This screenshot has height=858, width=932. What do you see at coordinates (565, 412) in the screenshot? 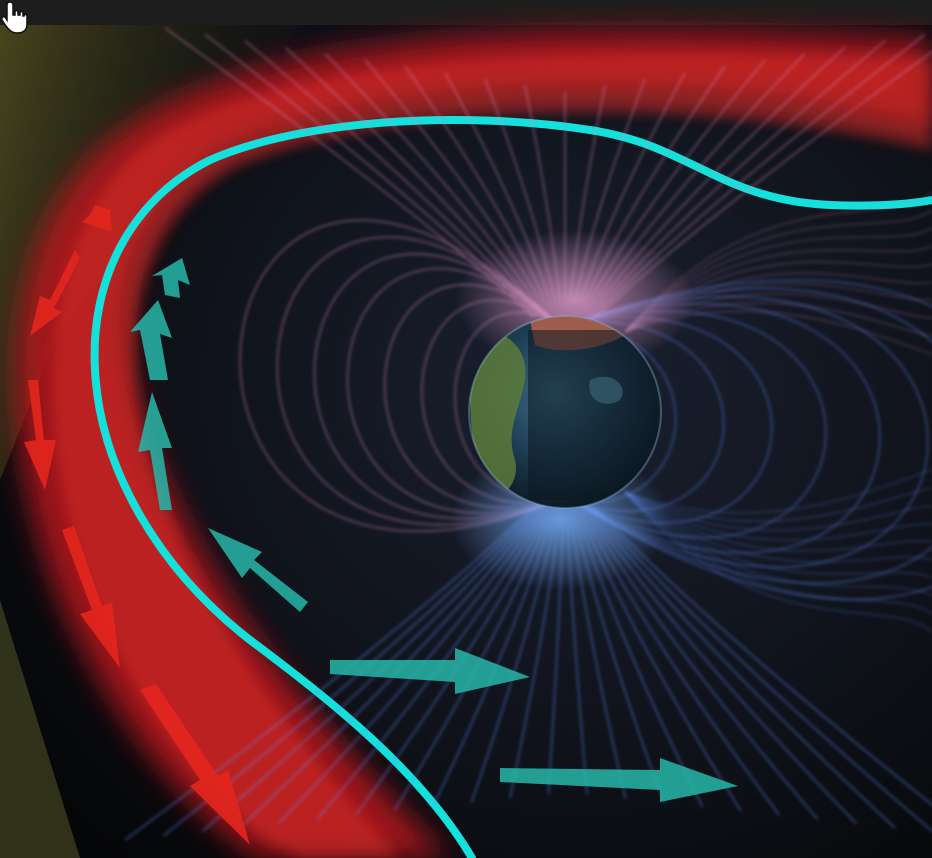
I see `earth` at bounding box center [565, 412].